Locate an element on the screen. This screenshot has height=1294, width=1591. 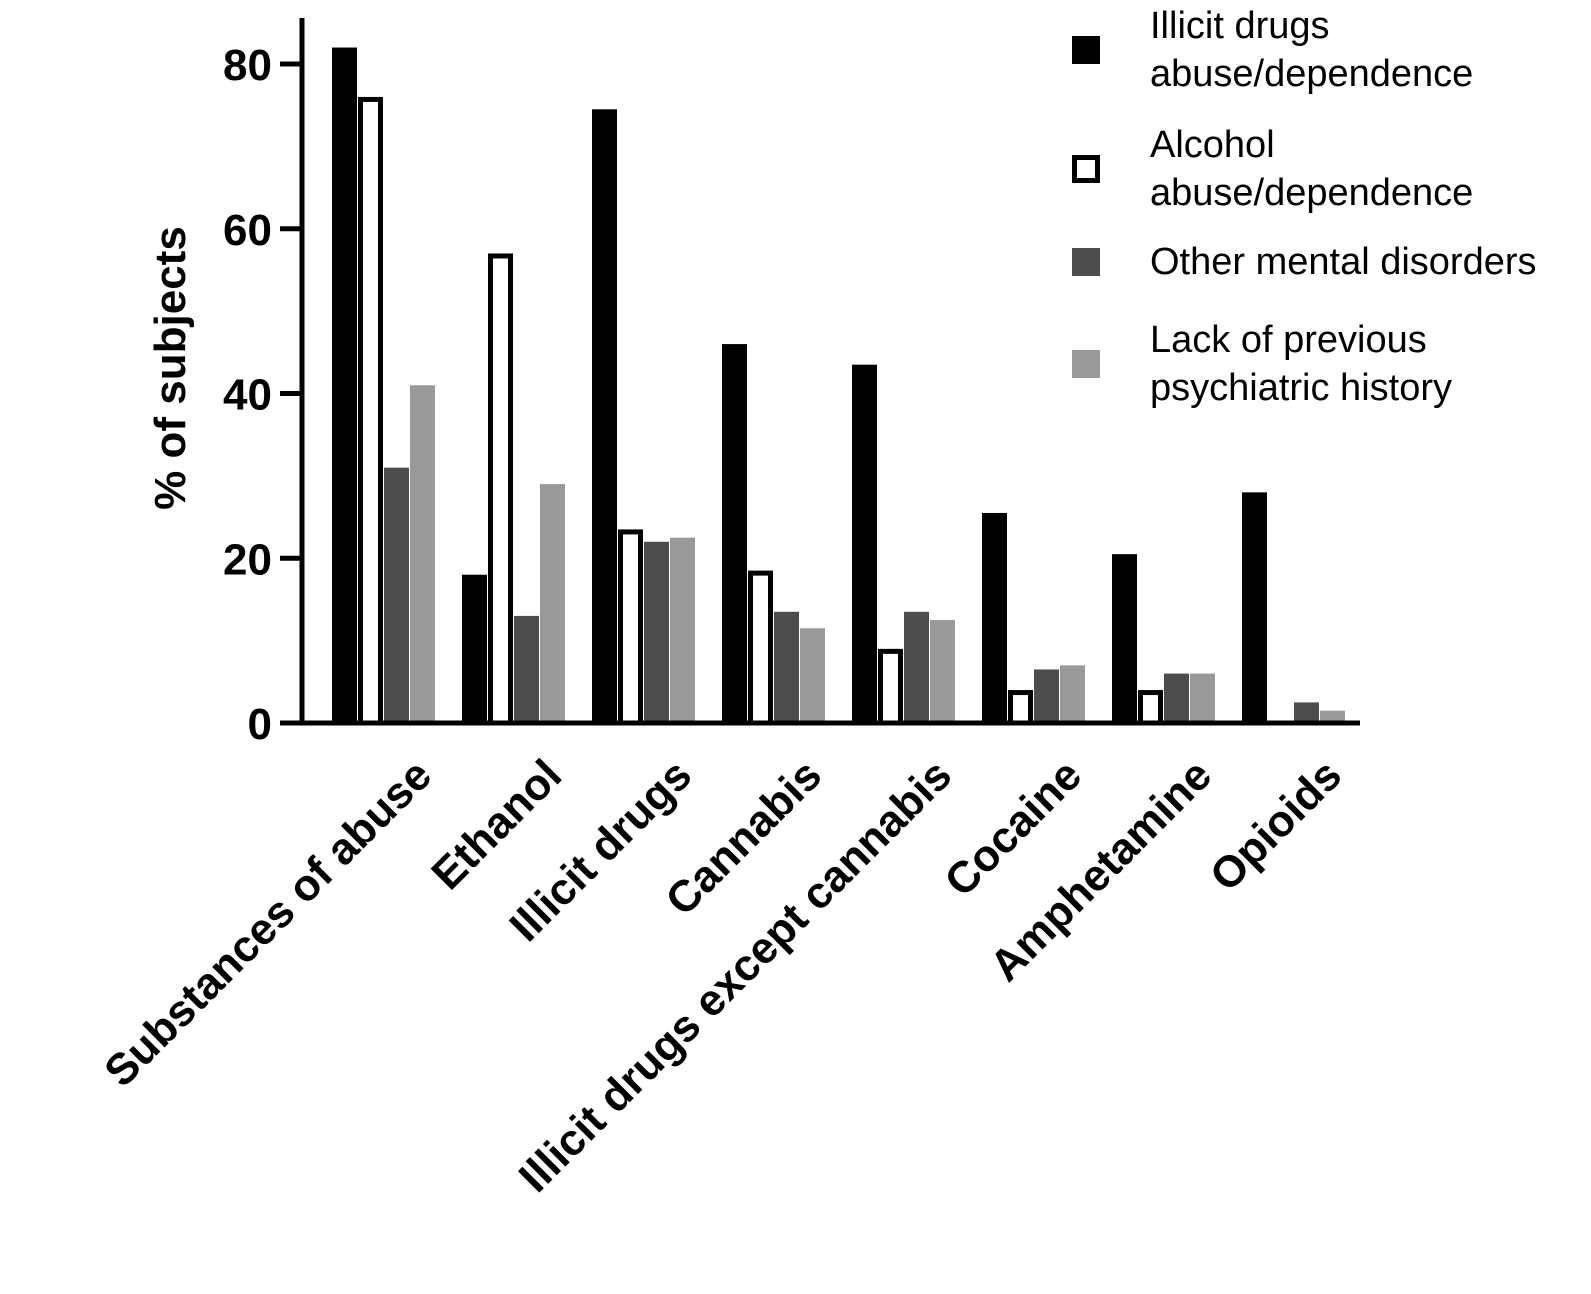
bar-s3-c8 is located at coordinates (1306, 712).